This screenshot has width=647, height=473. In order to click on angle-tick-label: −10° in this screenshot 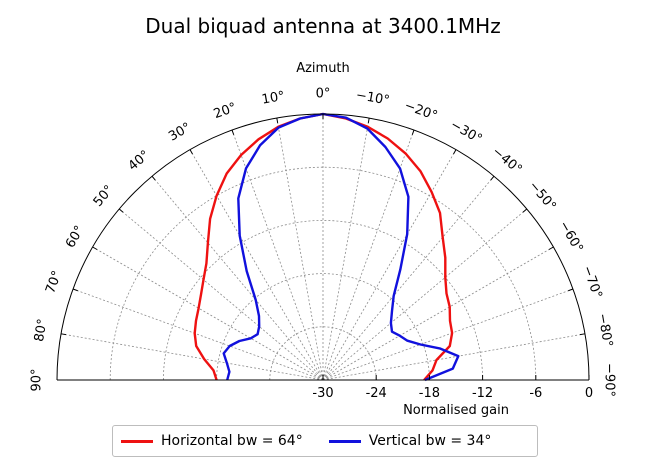, I will do `click(373, 98)`.